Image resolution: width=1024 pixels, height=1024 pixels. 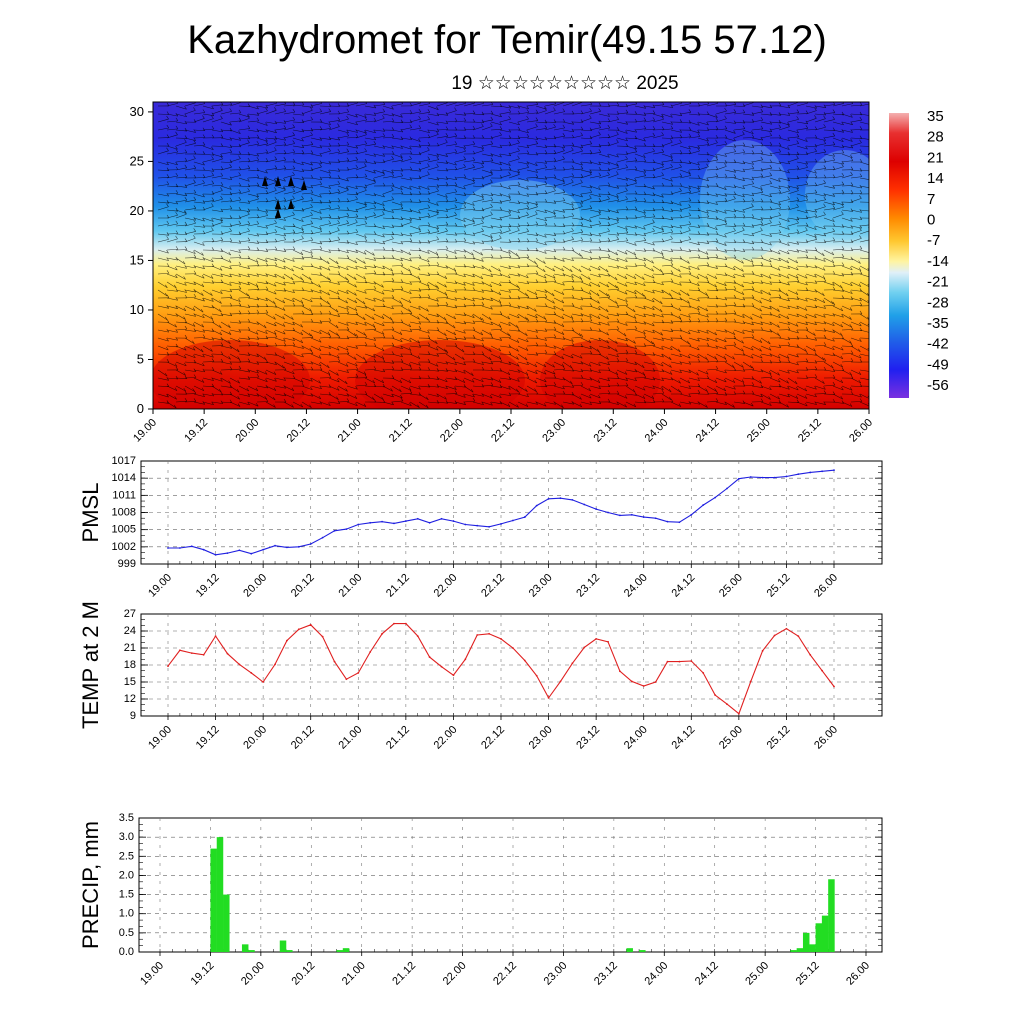 I want to click on ytick-label: 1008, so click(x=124, y=513).